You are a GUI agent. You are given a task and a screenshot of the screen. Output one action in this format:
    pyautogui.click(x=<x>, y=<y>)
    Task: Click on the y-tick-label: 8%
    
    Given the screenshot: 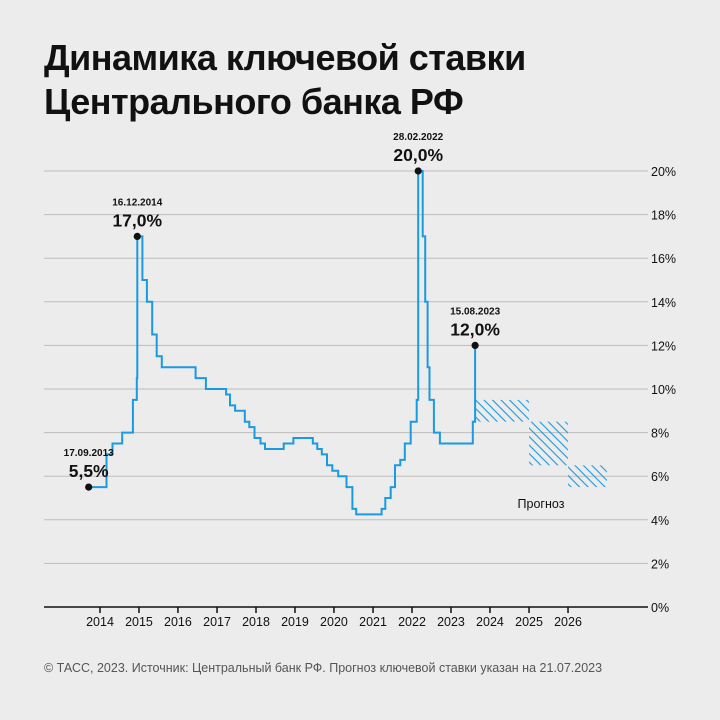 What is the action you would take?
    pyautogui.click(x=660, y=434)
    